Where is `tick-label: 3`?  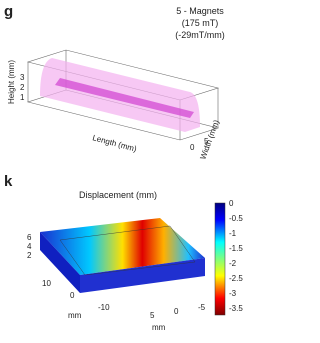 tick-label: 3 is located at coordinates (22, 77).